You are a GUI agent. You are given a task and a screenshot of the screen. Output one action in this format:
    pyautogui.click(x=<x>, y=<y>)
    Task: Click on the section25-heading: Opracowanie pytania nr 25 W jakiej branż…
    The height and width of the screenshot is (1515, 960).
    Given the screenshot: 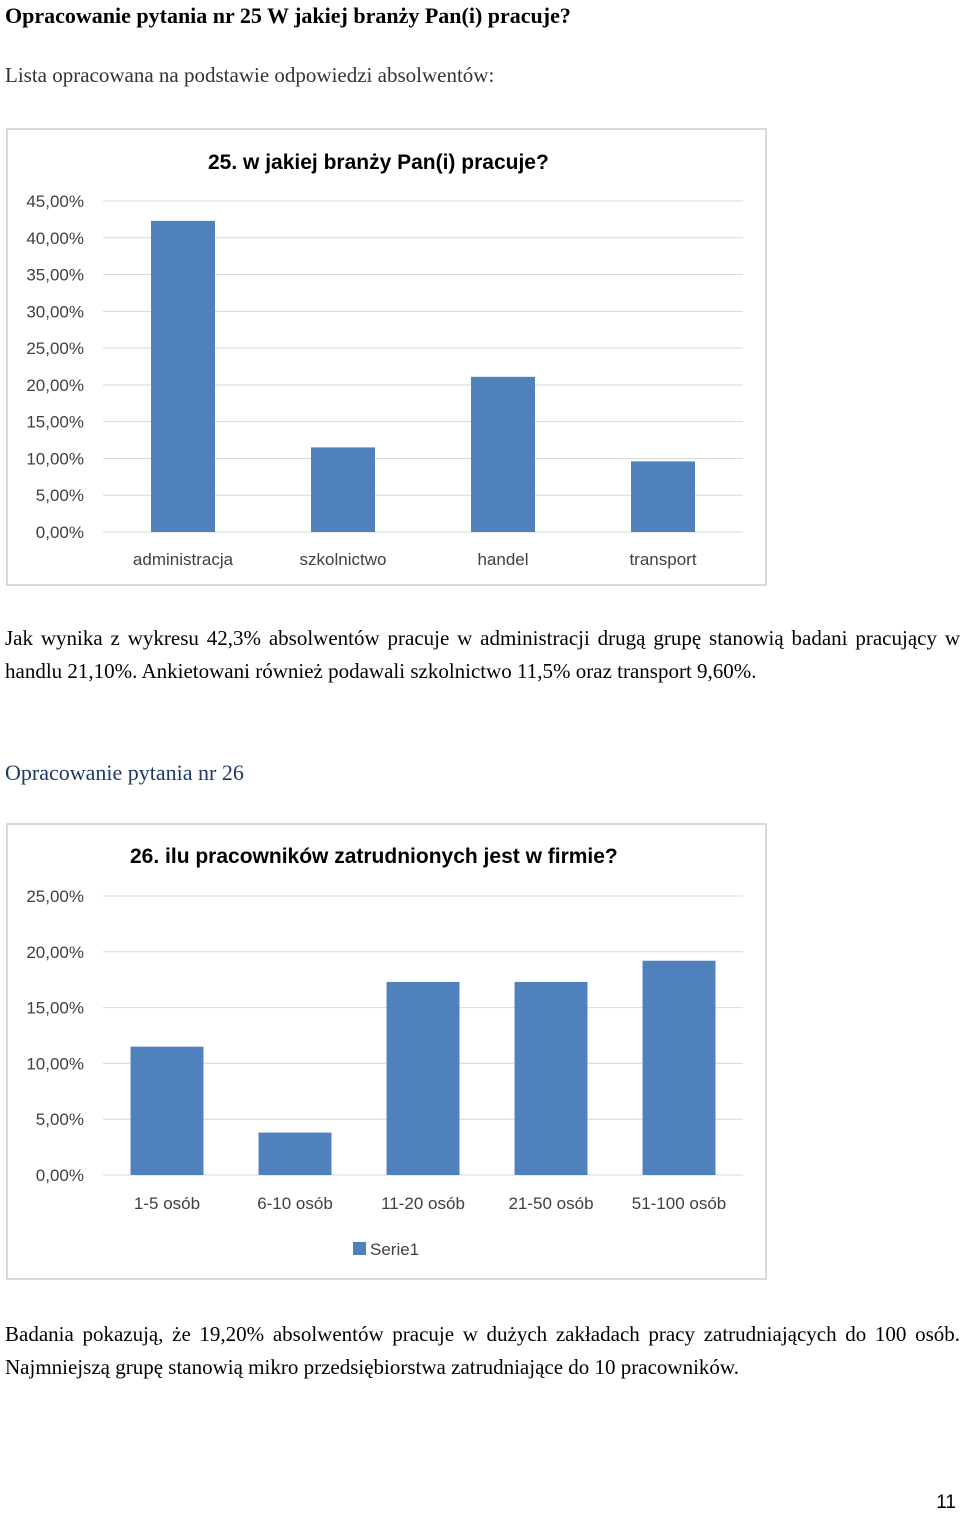 What is the action you would take?
    pyautogui.click(x=288, y=15)
    